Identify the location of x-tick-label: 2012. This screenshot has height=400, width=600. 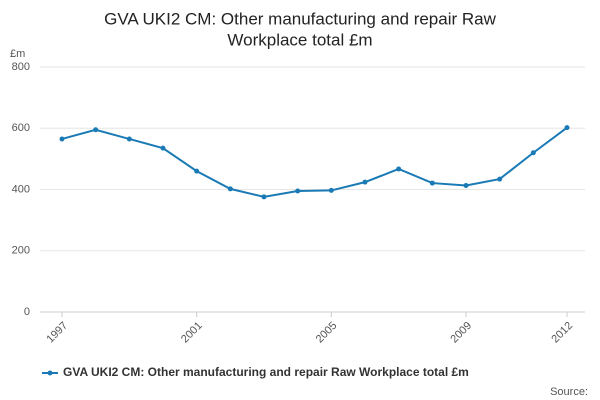
(562, 333).